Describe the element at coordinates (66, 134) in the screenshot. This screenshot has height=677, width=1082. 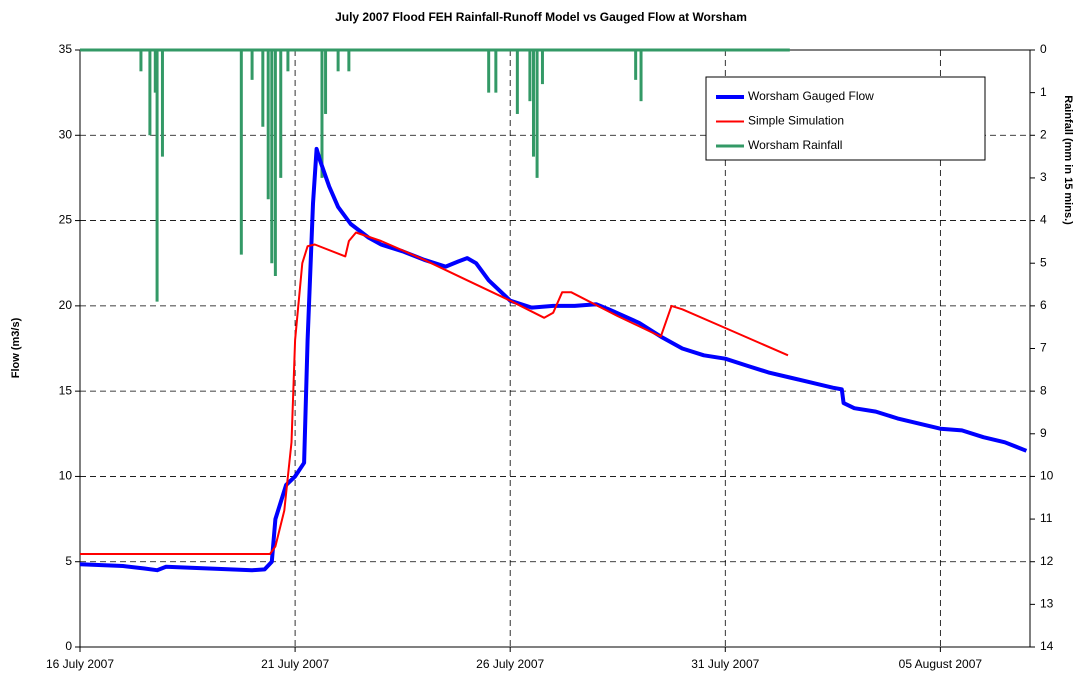
I see `y-tick-label: 30` at that location.